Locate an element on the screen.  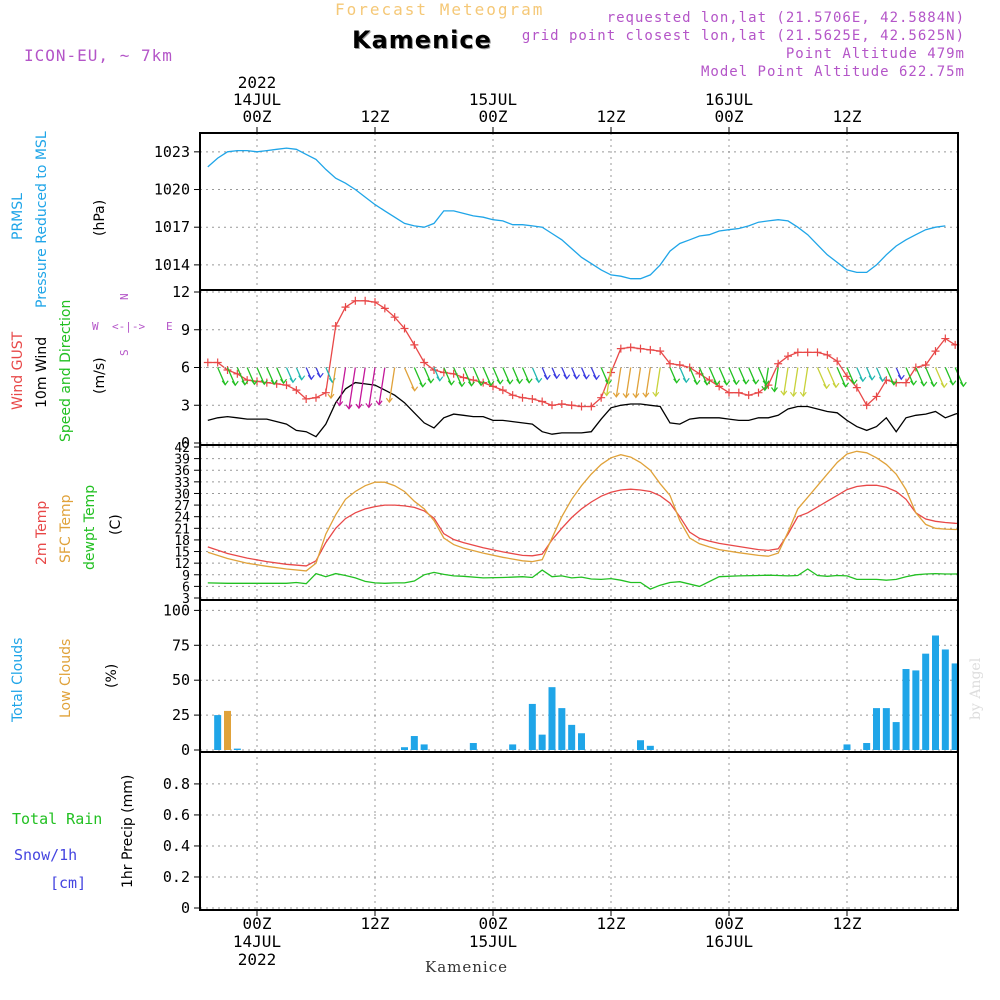
top-time-label: 00Z is located at coordinates (729, 116).